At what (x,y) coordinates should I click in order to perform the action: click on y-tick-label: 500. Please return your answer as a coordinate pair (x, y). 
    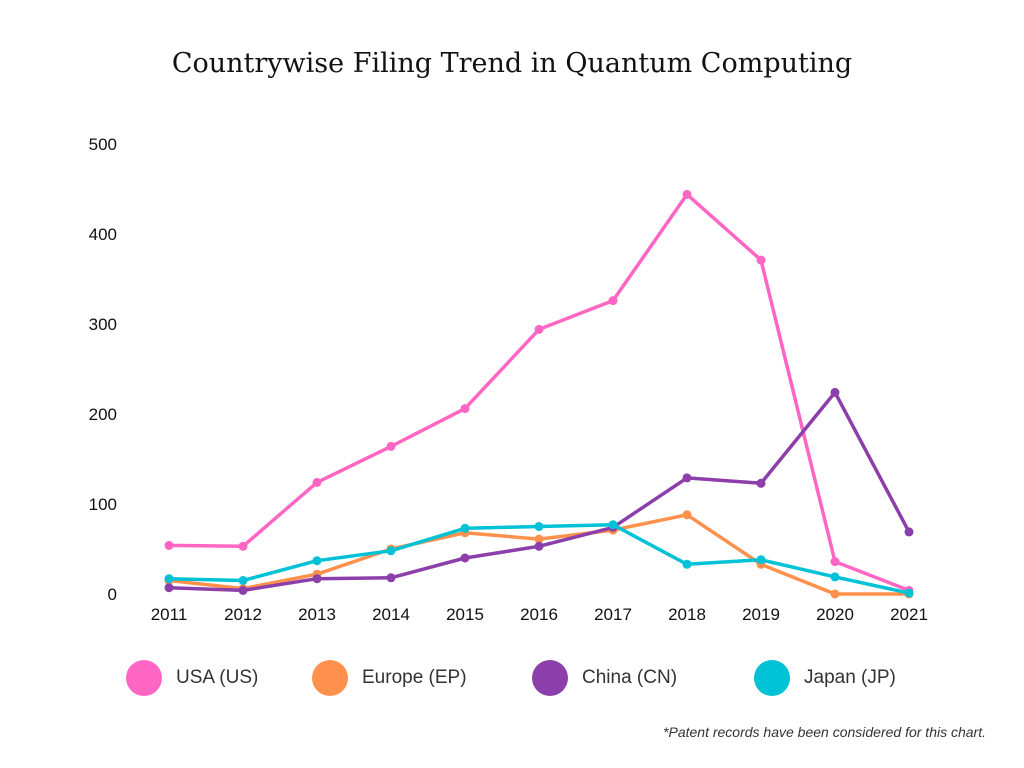
    Looking at the image, I should click on (103, 144).